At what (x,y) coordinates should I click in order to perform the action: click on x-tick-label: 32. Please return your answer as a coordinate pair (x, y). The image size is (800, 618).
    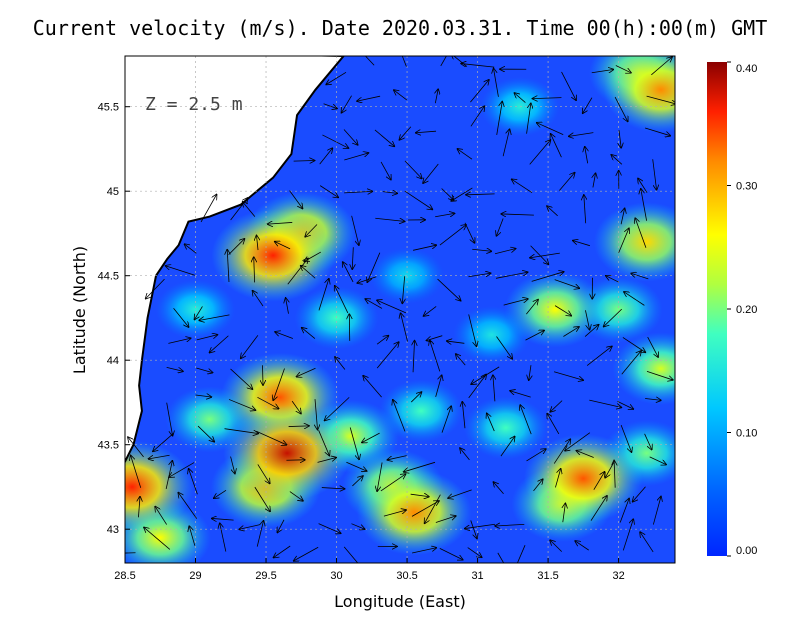
    Looking at the image, I should click on (618, 576).